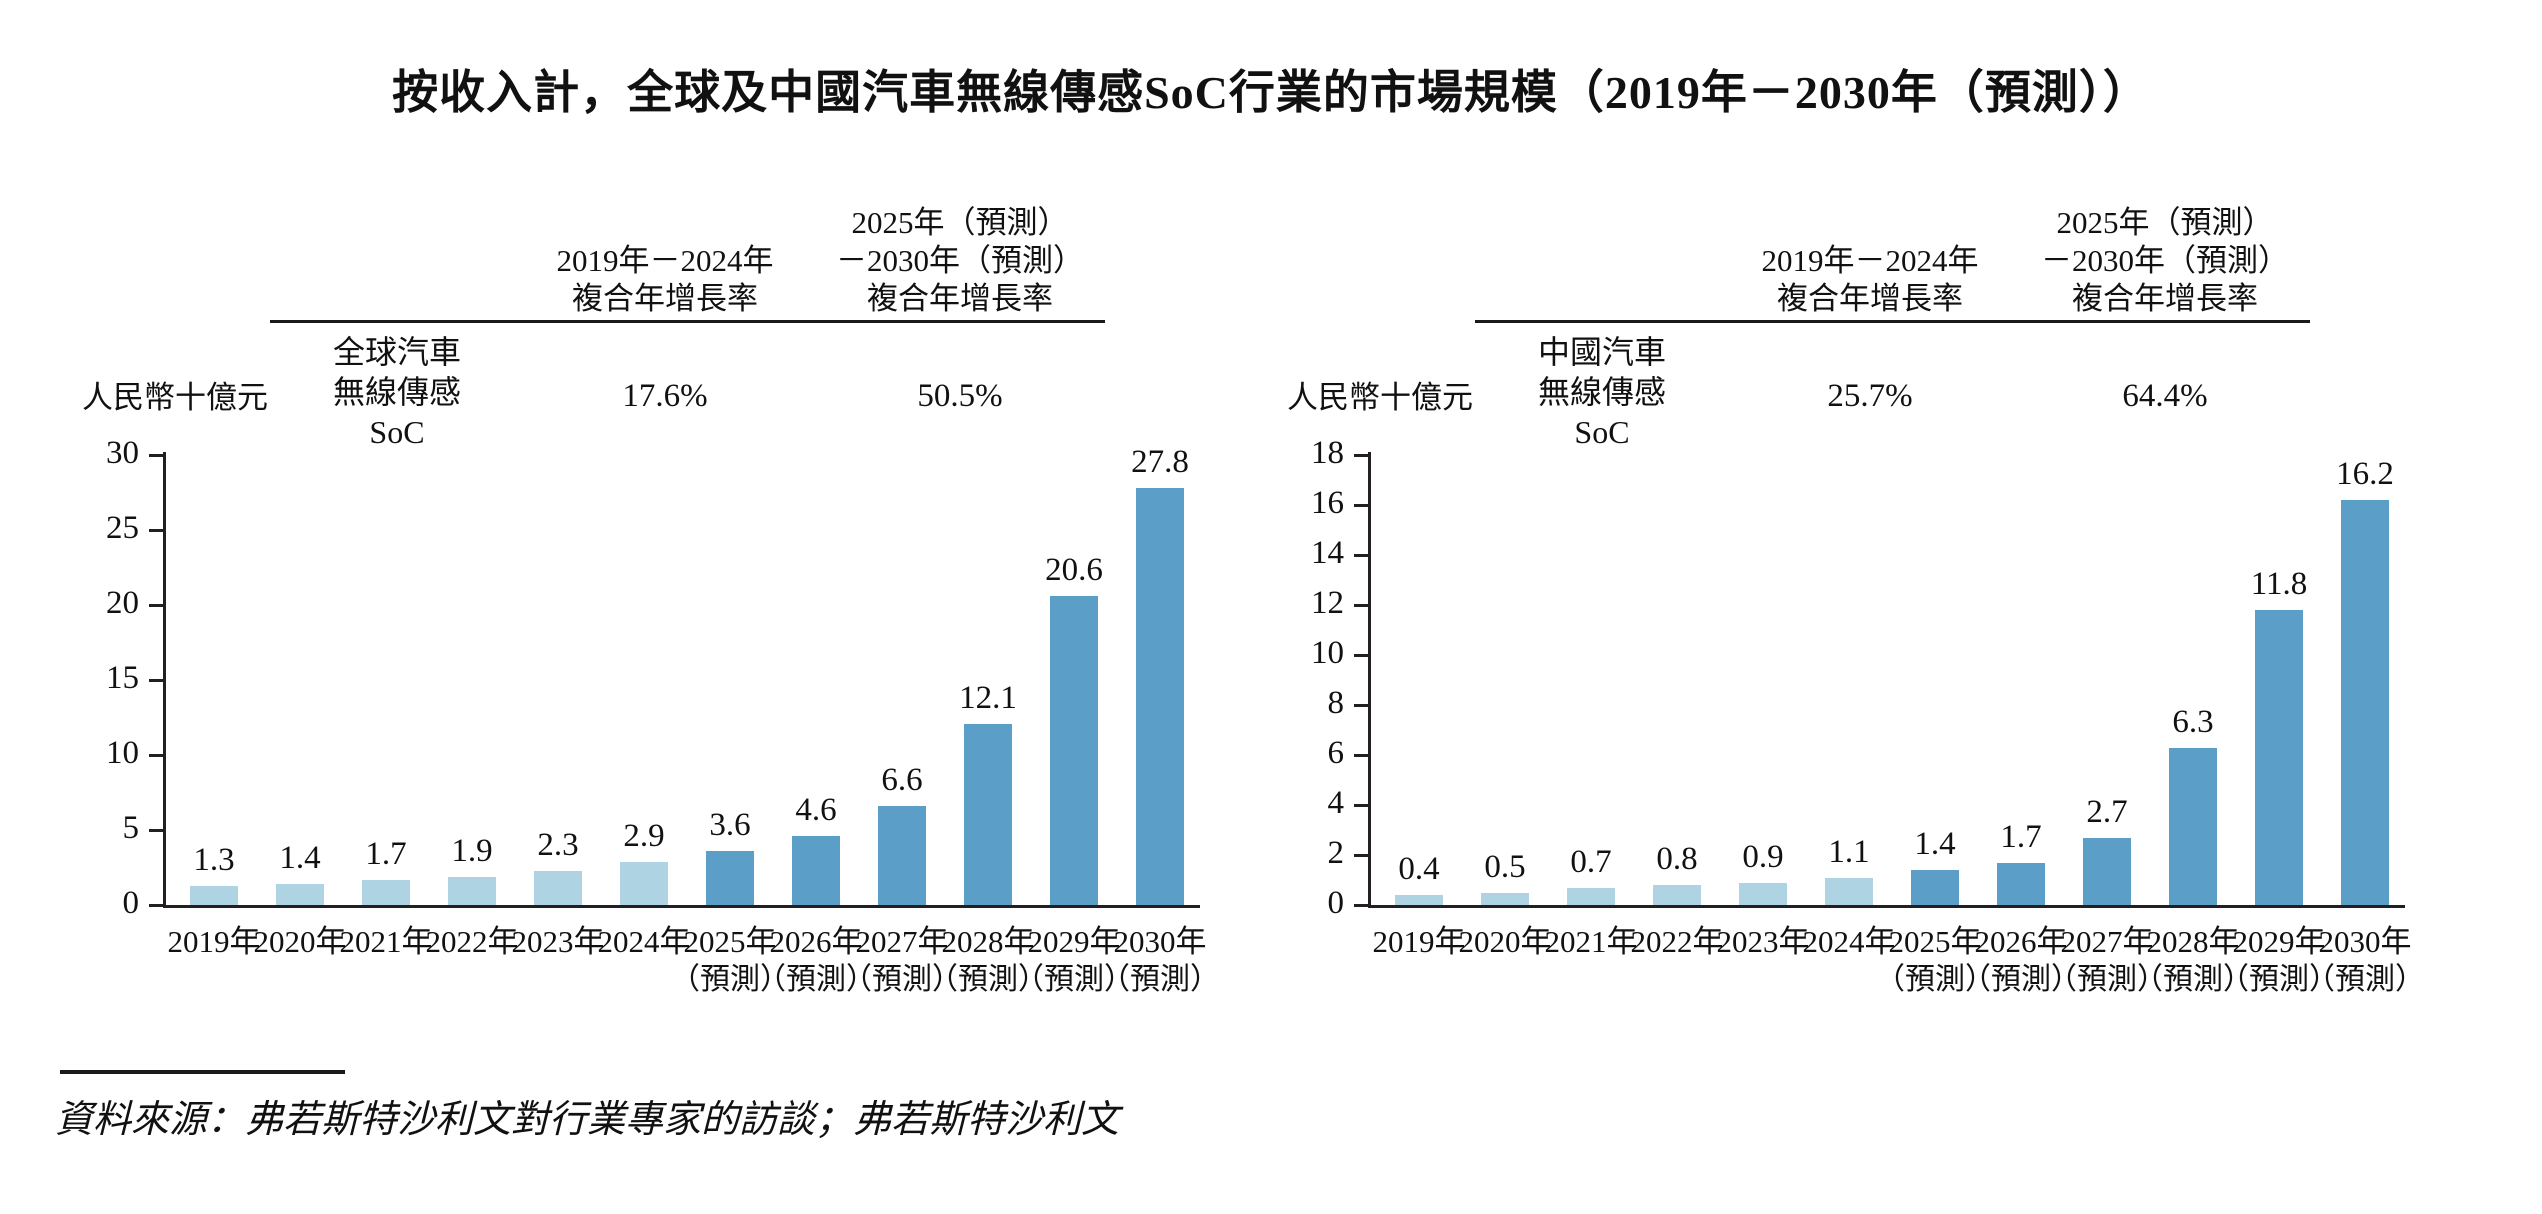 This screenshot has height=1214, width=2542. I want to click on bar-value-label: 3.6, so click(730, 825).